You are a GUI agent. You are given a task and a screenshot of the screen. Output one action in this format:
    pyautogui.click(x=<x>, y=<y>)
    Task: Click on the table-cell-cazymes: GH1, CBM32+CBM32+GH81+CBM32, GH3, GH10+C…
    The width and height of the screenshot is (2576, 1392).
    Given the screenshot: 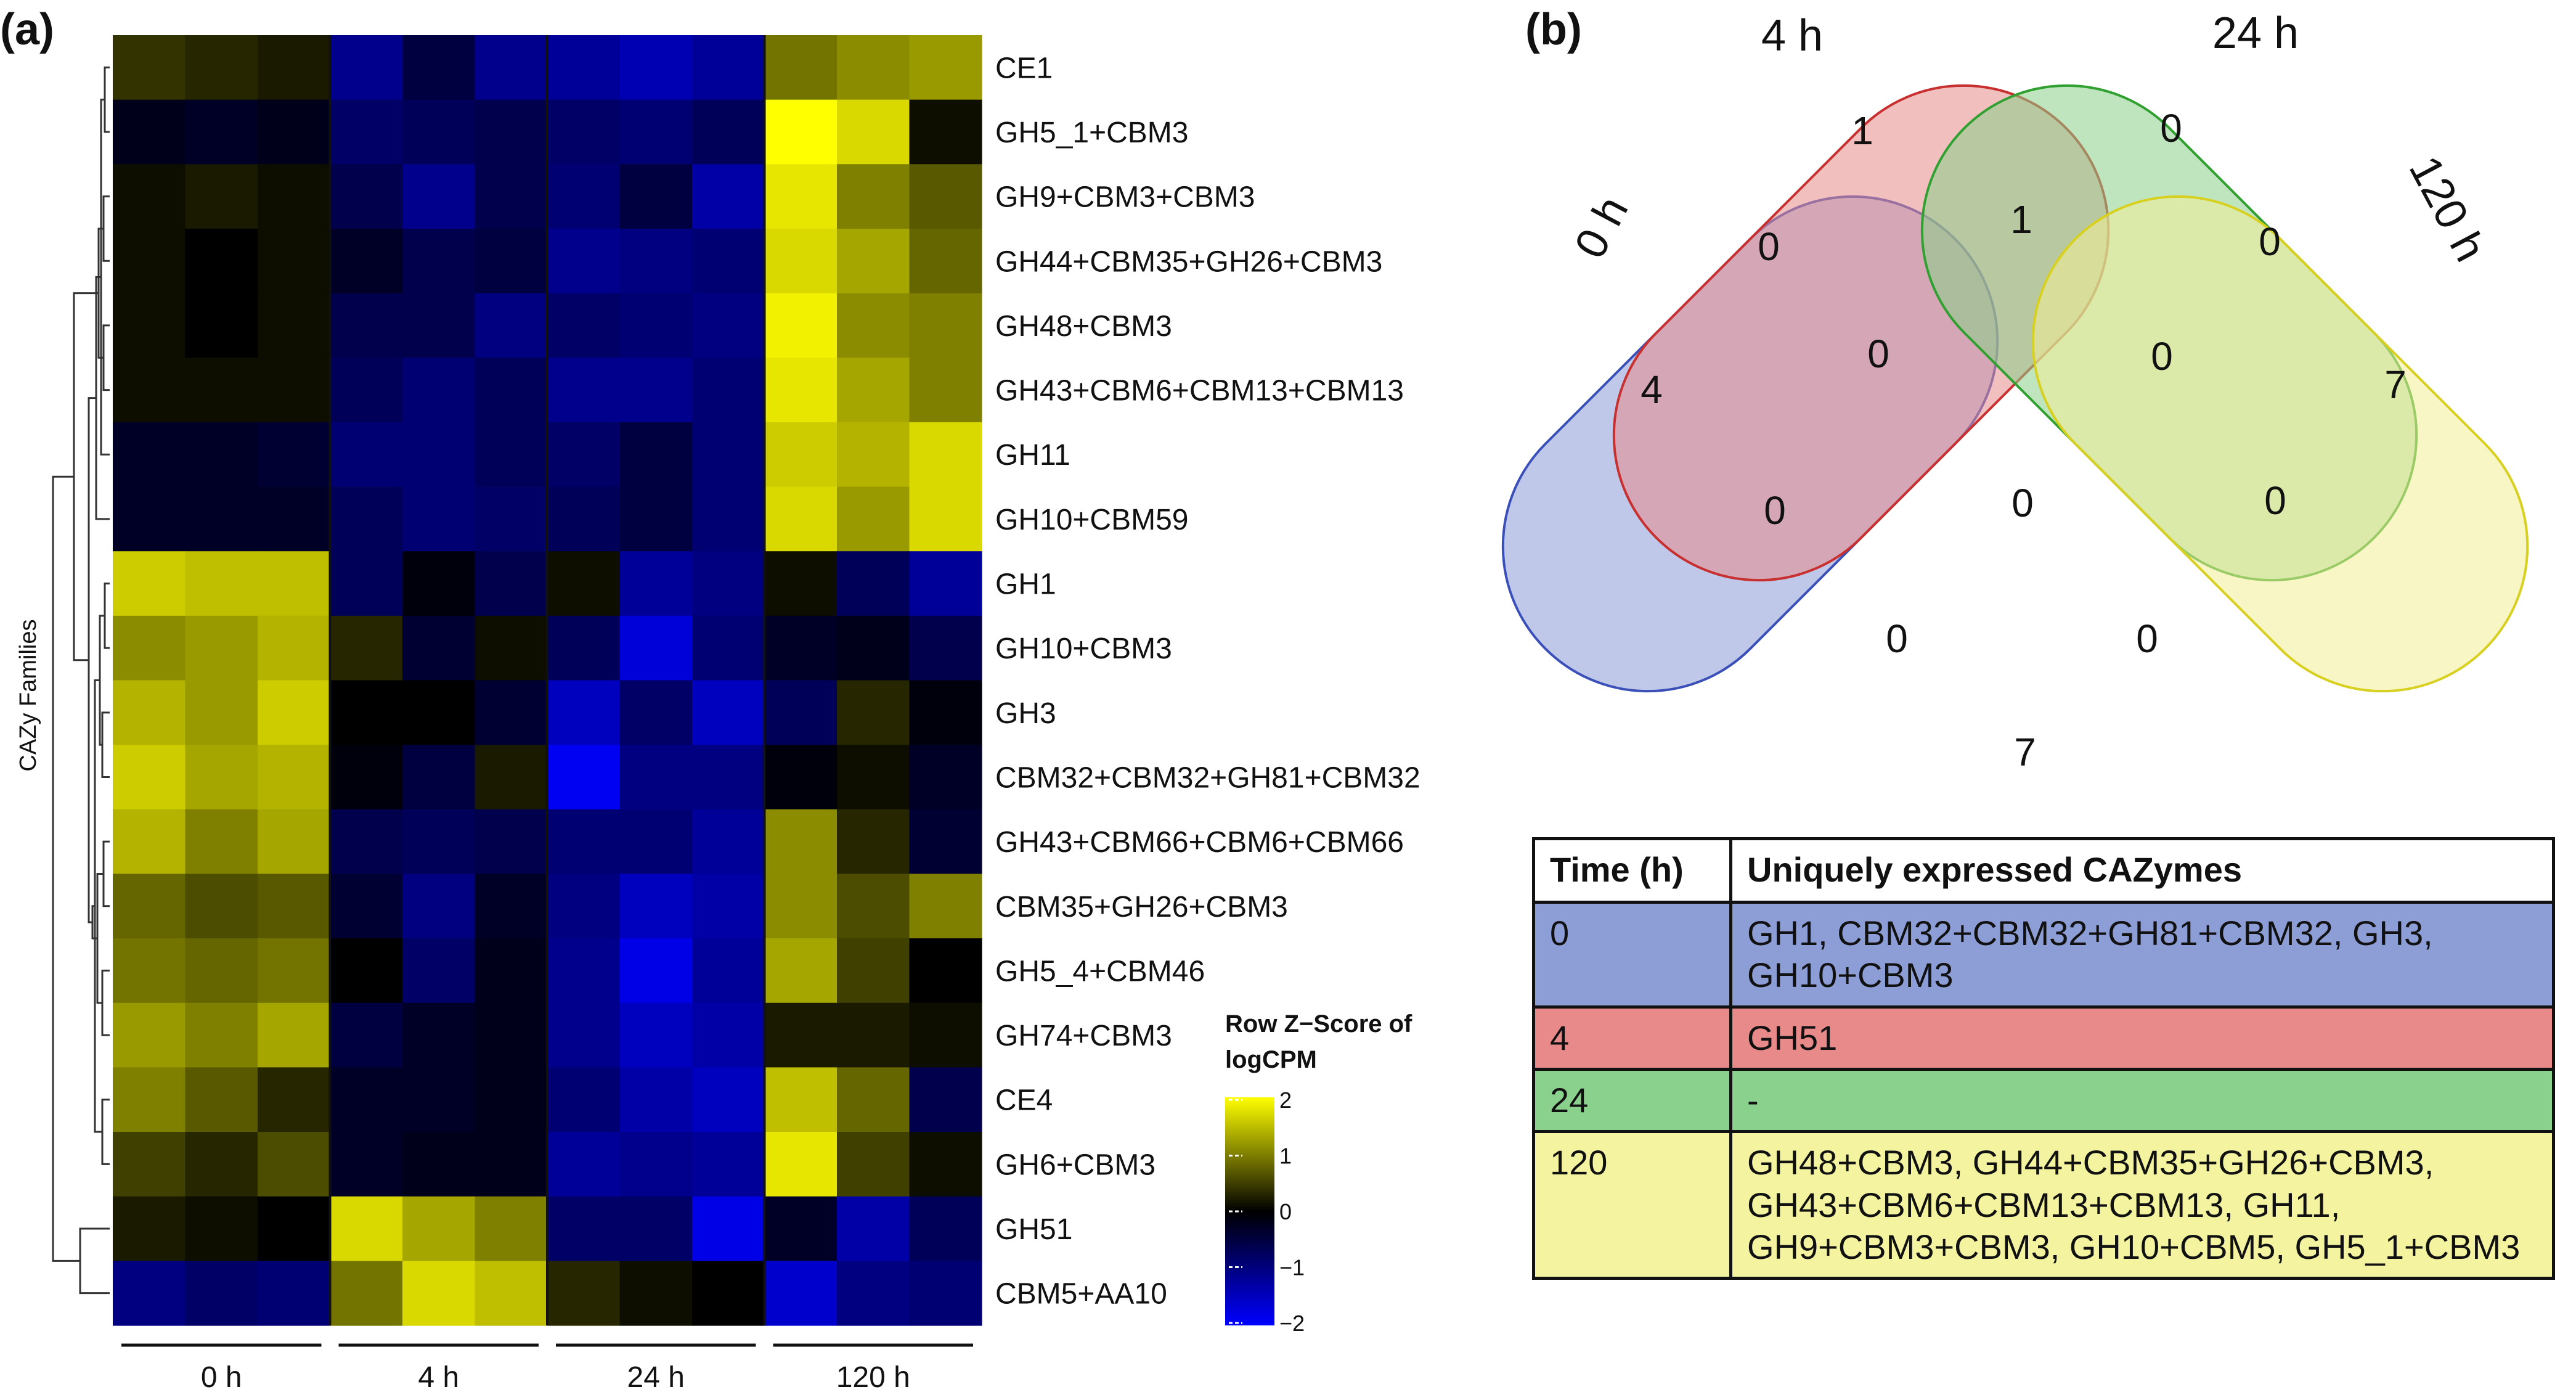 What is the action you would take?
    pyautogui.click(x=2142, y=955)
    